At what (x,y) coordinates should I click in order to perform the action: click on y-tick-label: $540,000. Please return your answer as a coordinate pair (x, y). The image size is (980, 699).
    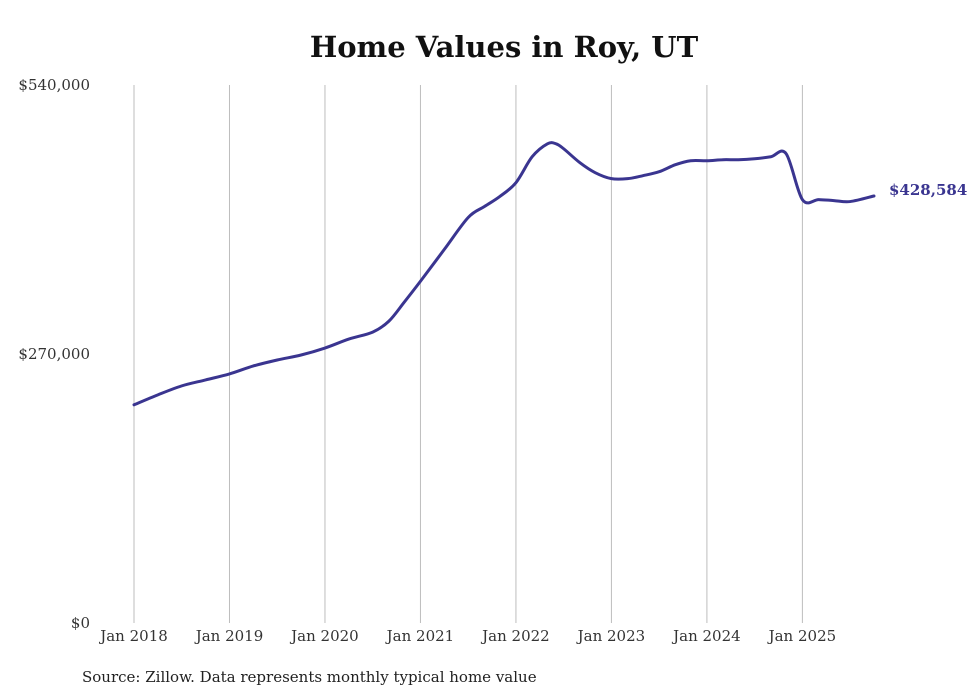
    Looking at the image, I should click on (54, 85).